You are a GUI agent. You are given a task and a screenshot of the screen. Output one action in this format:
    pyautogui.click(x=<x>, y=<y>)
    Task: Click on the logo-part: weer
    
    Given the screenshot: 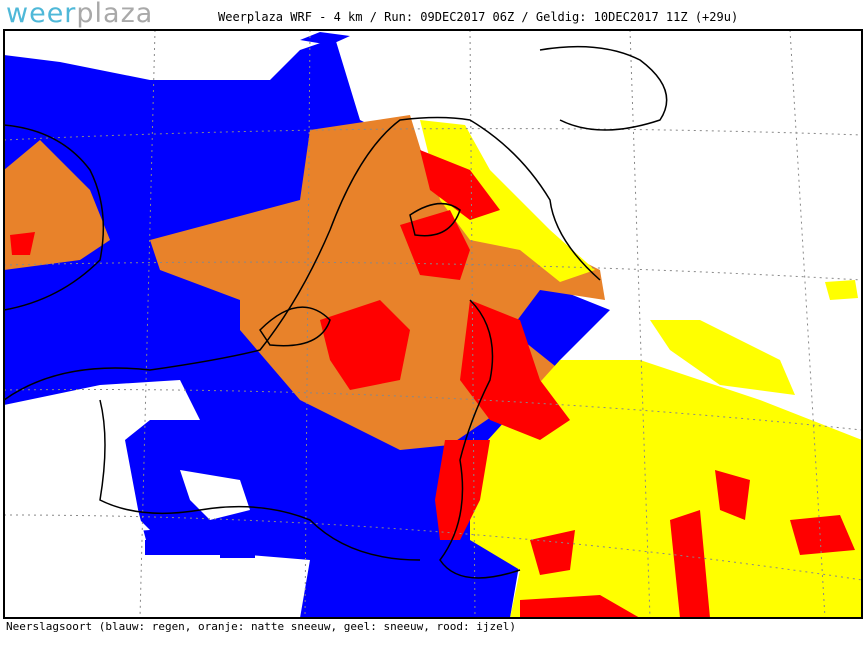 What is the action you would take?
    pyautogui.click(x=41, y=14)
    